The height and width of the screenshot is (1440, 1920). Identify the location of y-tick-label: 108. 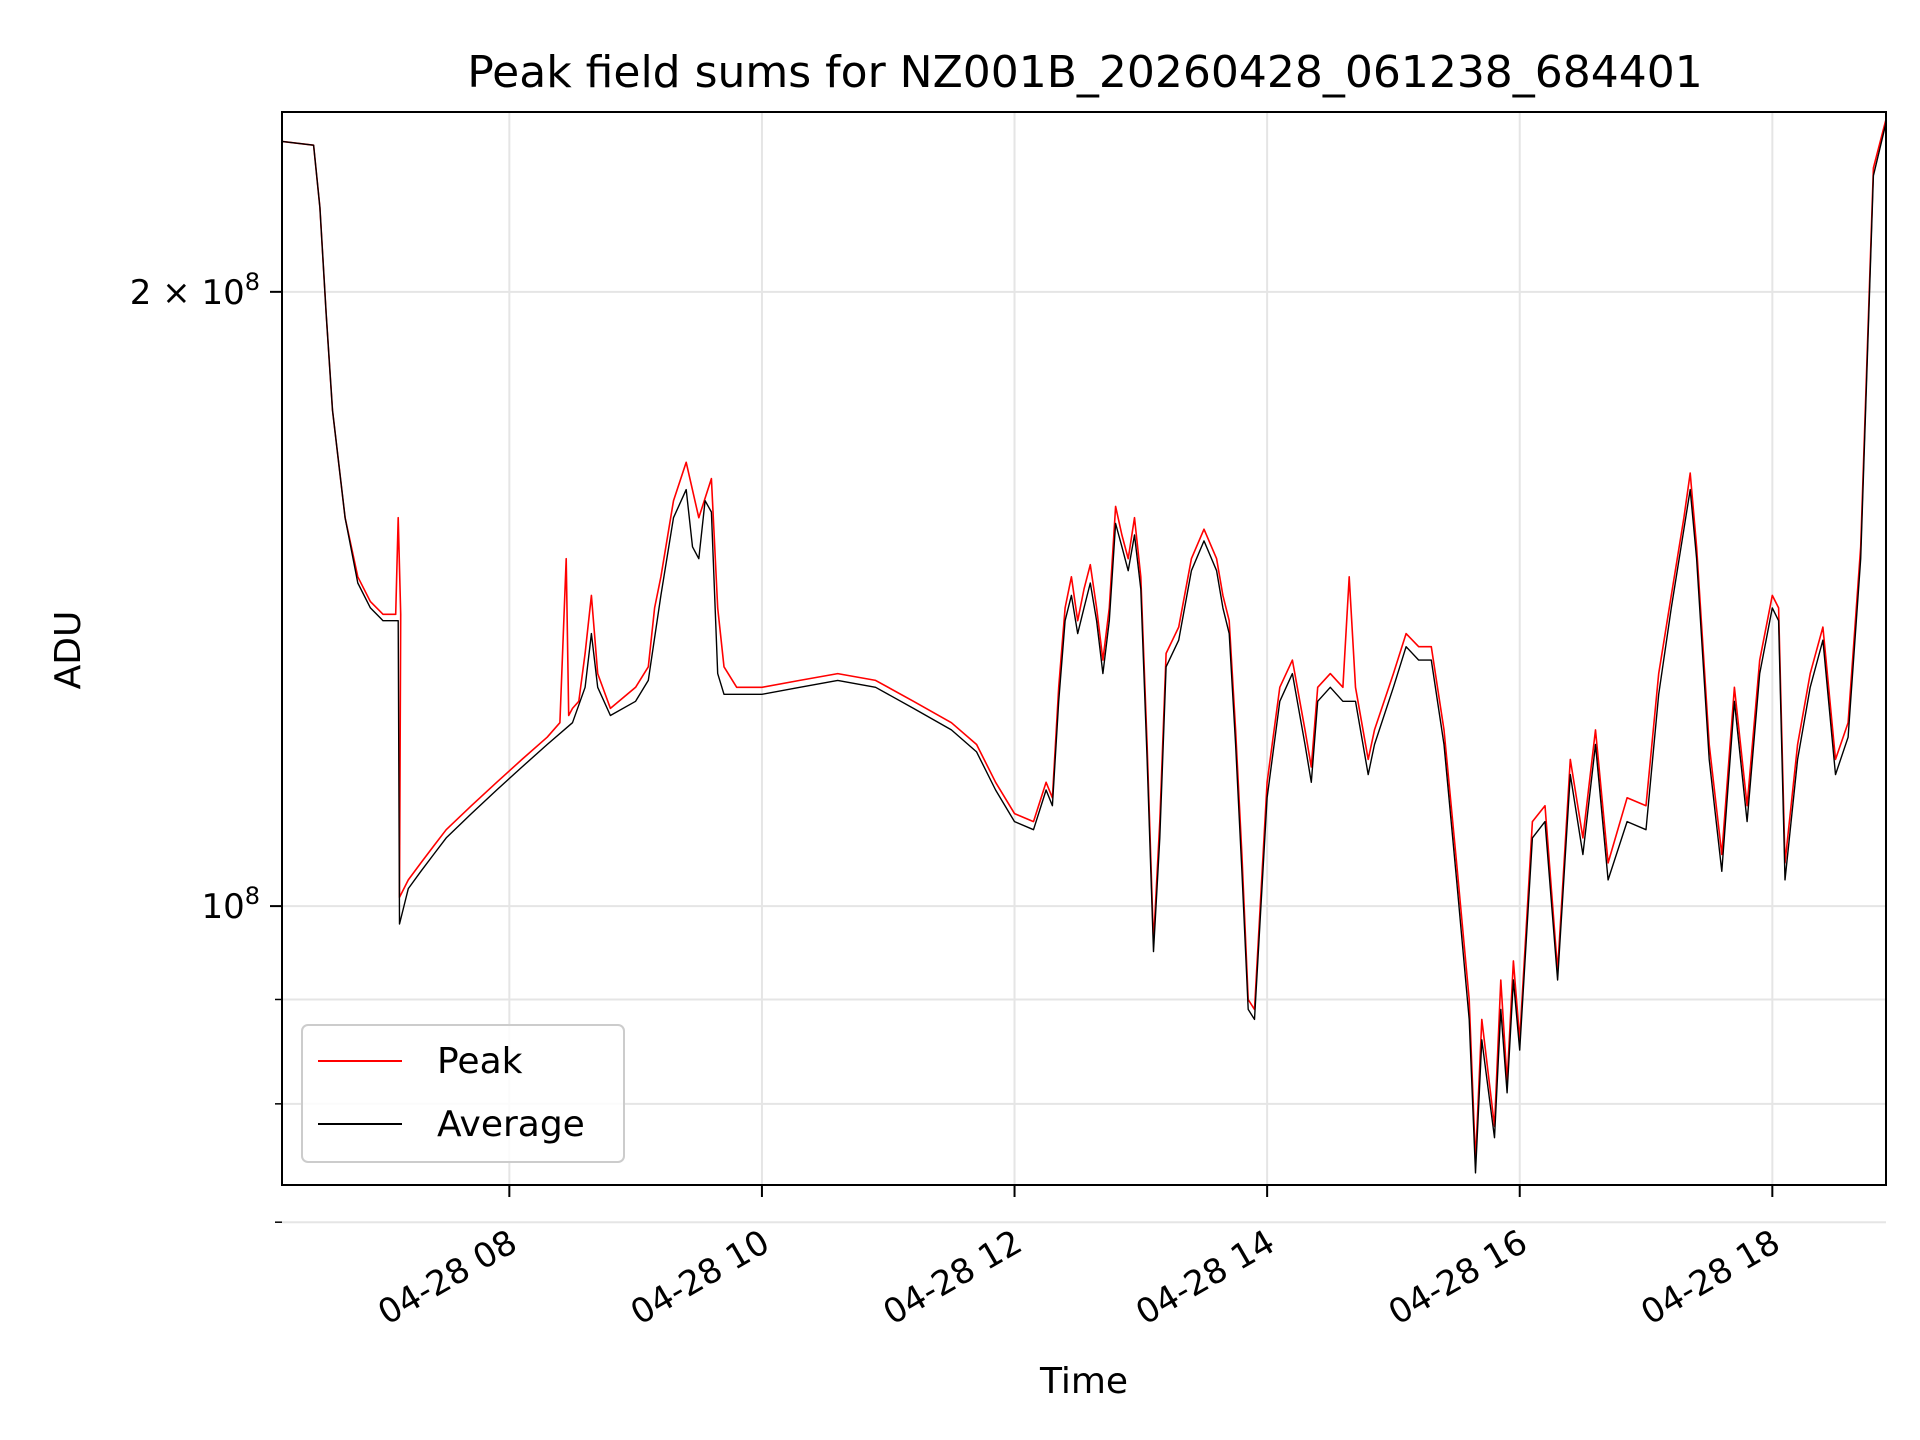
(230, 904).